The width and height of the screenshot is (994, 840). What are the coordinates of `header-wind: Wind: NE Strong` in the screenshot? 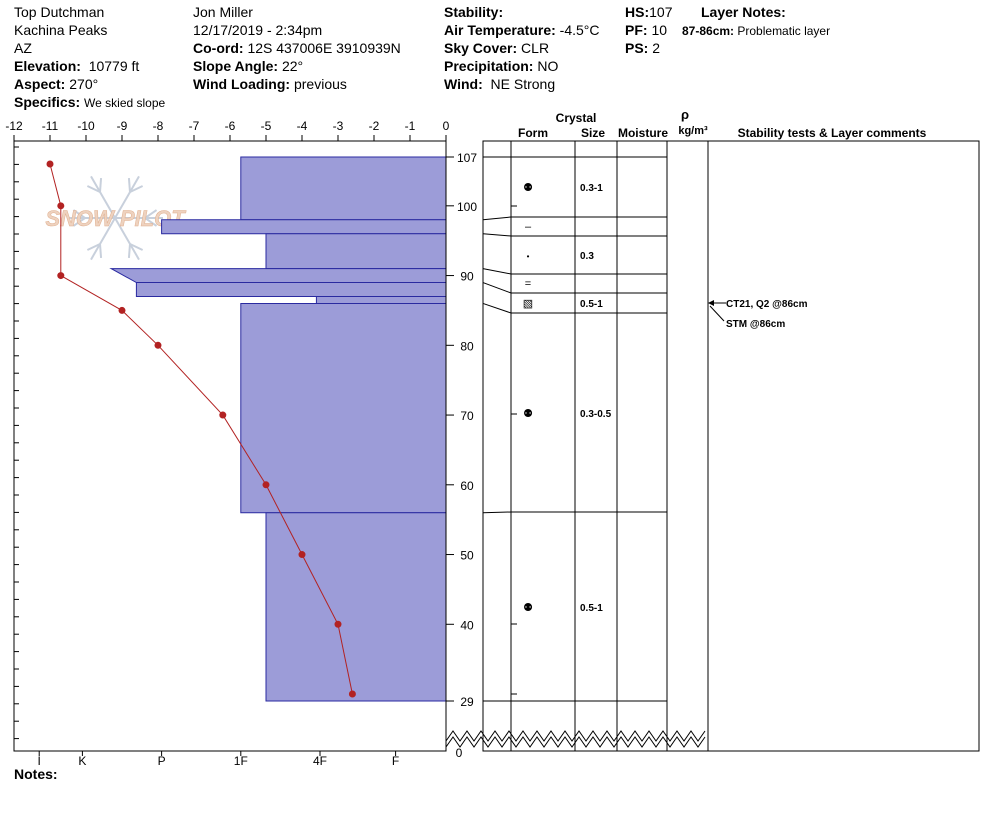 It's located at (499, 84).